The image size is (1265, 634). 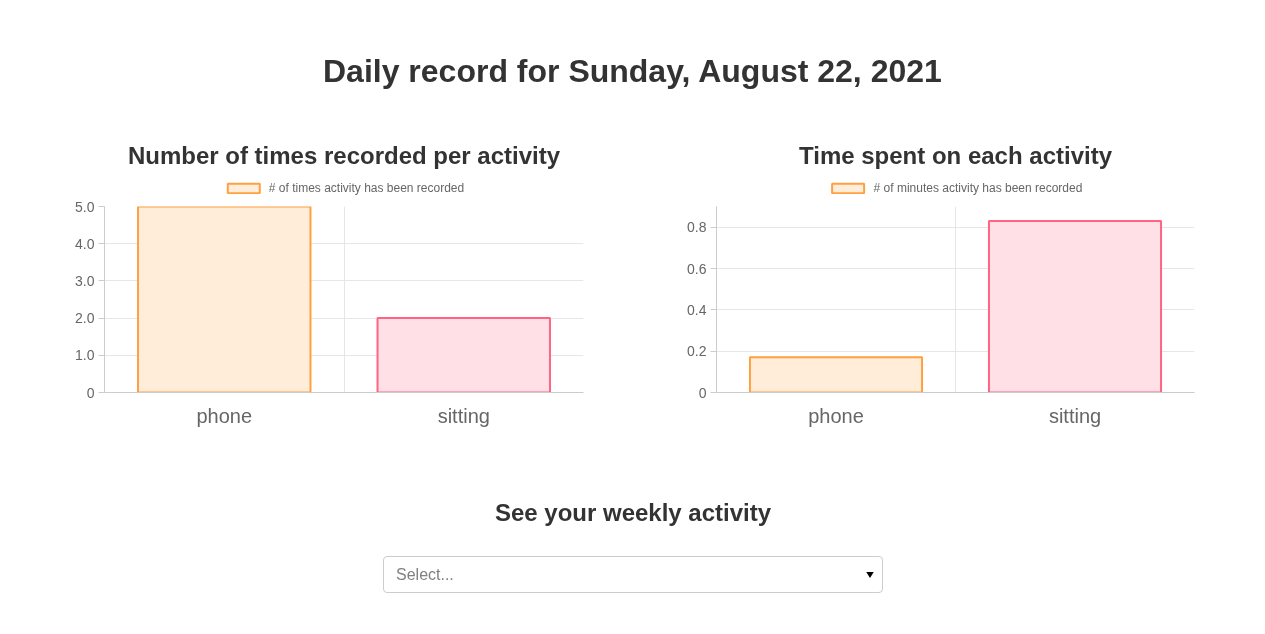 I want to click on legend-label: # of minutes activity has been recorded, so click(x=978, y=188).